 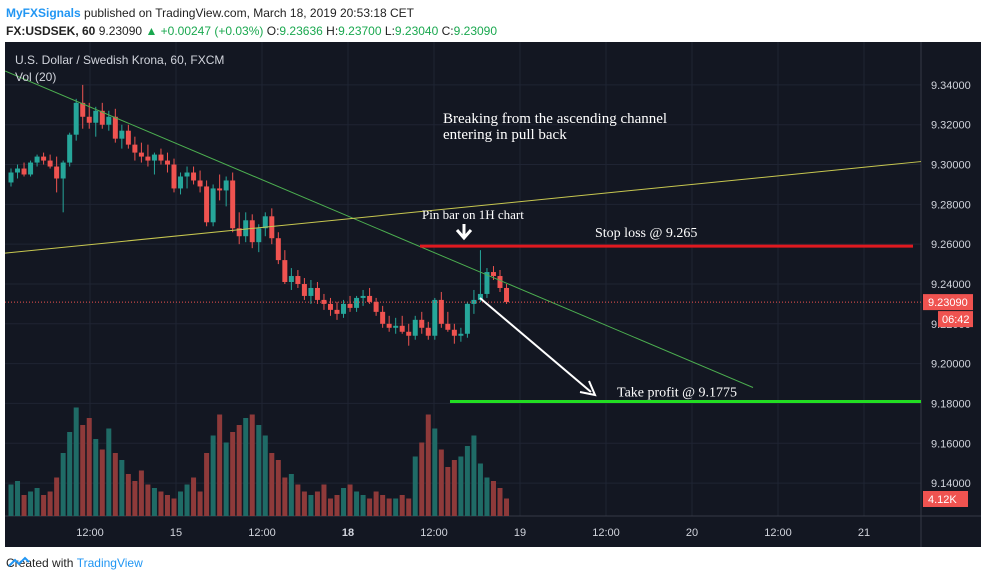 What do you see at coordinates (945, 499) in the screenshot?
I see `volume-tag` at bounding box center [945, 499].